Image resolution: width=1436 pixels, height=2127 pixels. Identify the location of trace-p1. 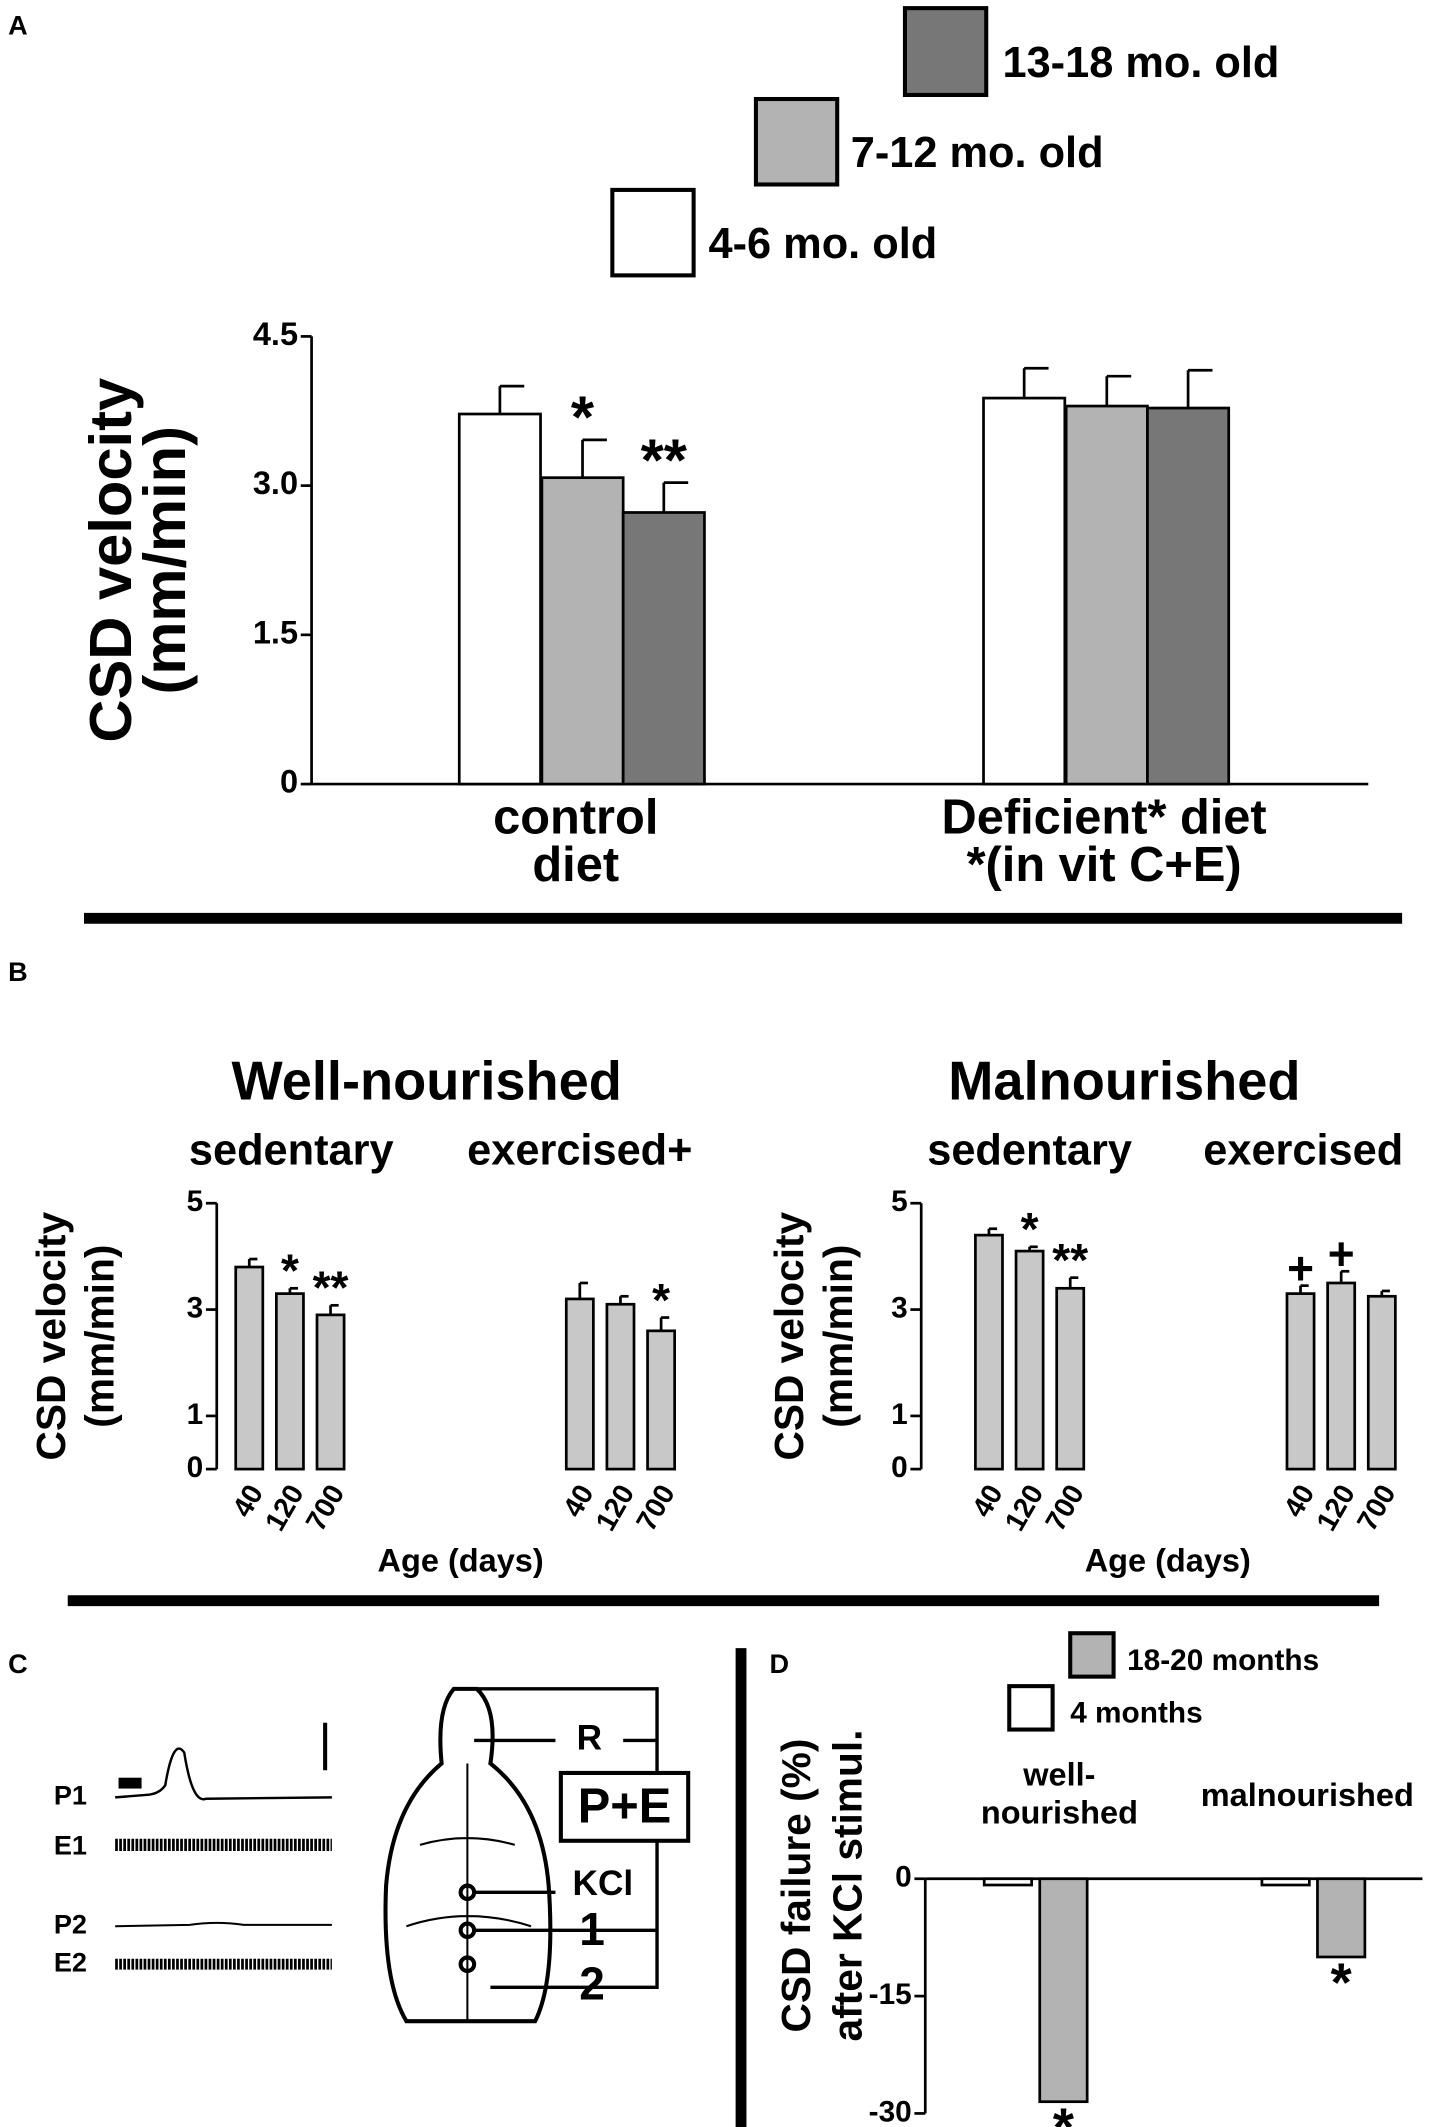
(223, 1774).